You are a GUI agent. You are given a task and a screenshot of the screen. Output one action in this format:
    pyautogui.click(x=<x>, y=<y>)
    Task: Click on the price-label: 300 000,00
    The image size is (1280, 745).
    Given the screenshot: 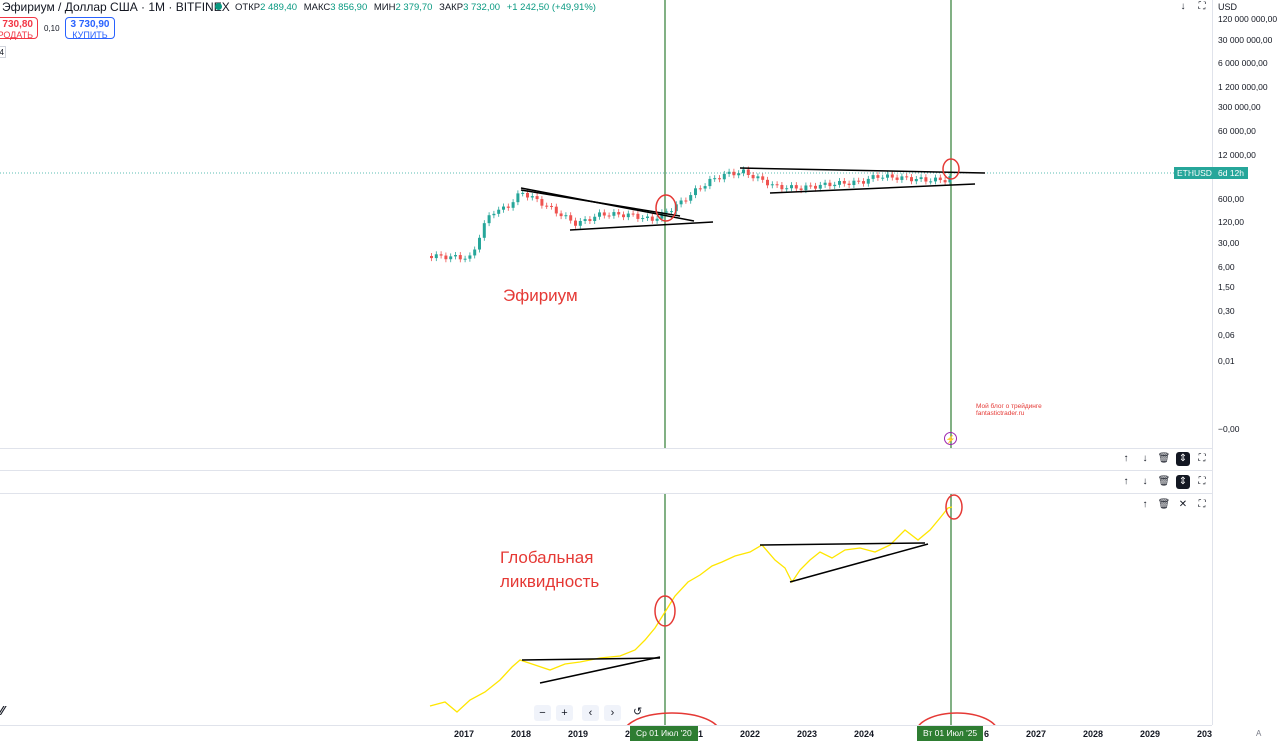 What is the action you would take?
    pyautogui.click(x=1239, y=107)
    